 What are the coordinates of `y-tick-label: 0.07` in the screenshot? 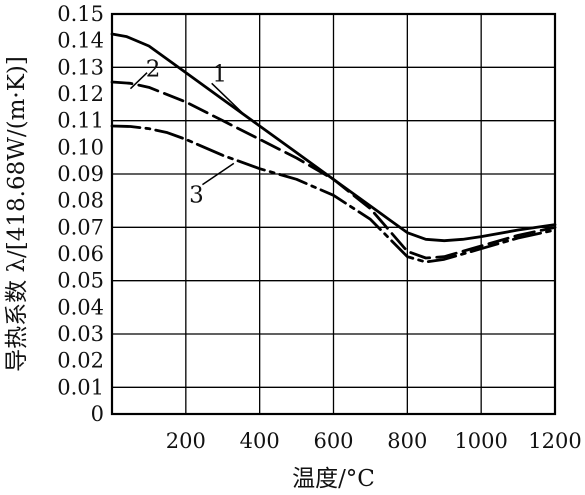 It's located at (80, 227).